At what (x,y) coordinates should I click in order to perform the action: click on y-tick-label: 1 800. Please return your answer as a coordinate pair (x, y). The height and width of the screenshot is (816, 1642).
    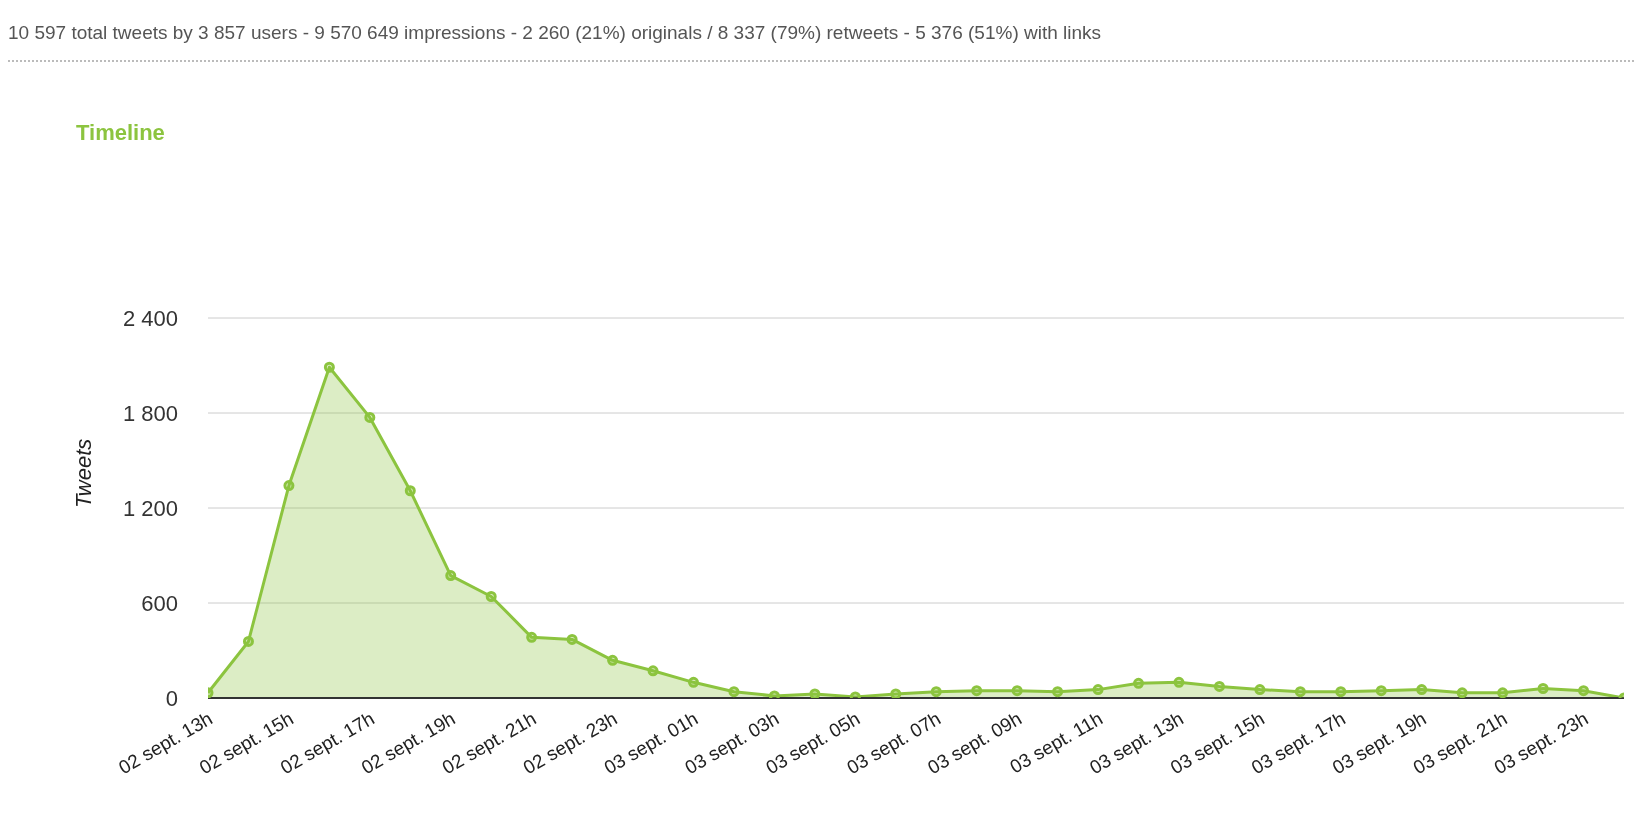
    Looking at the image, I should click on (150, 413).